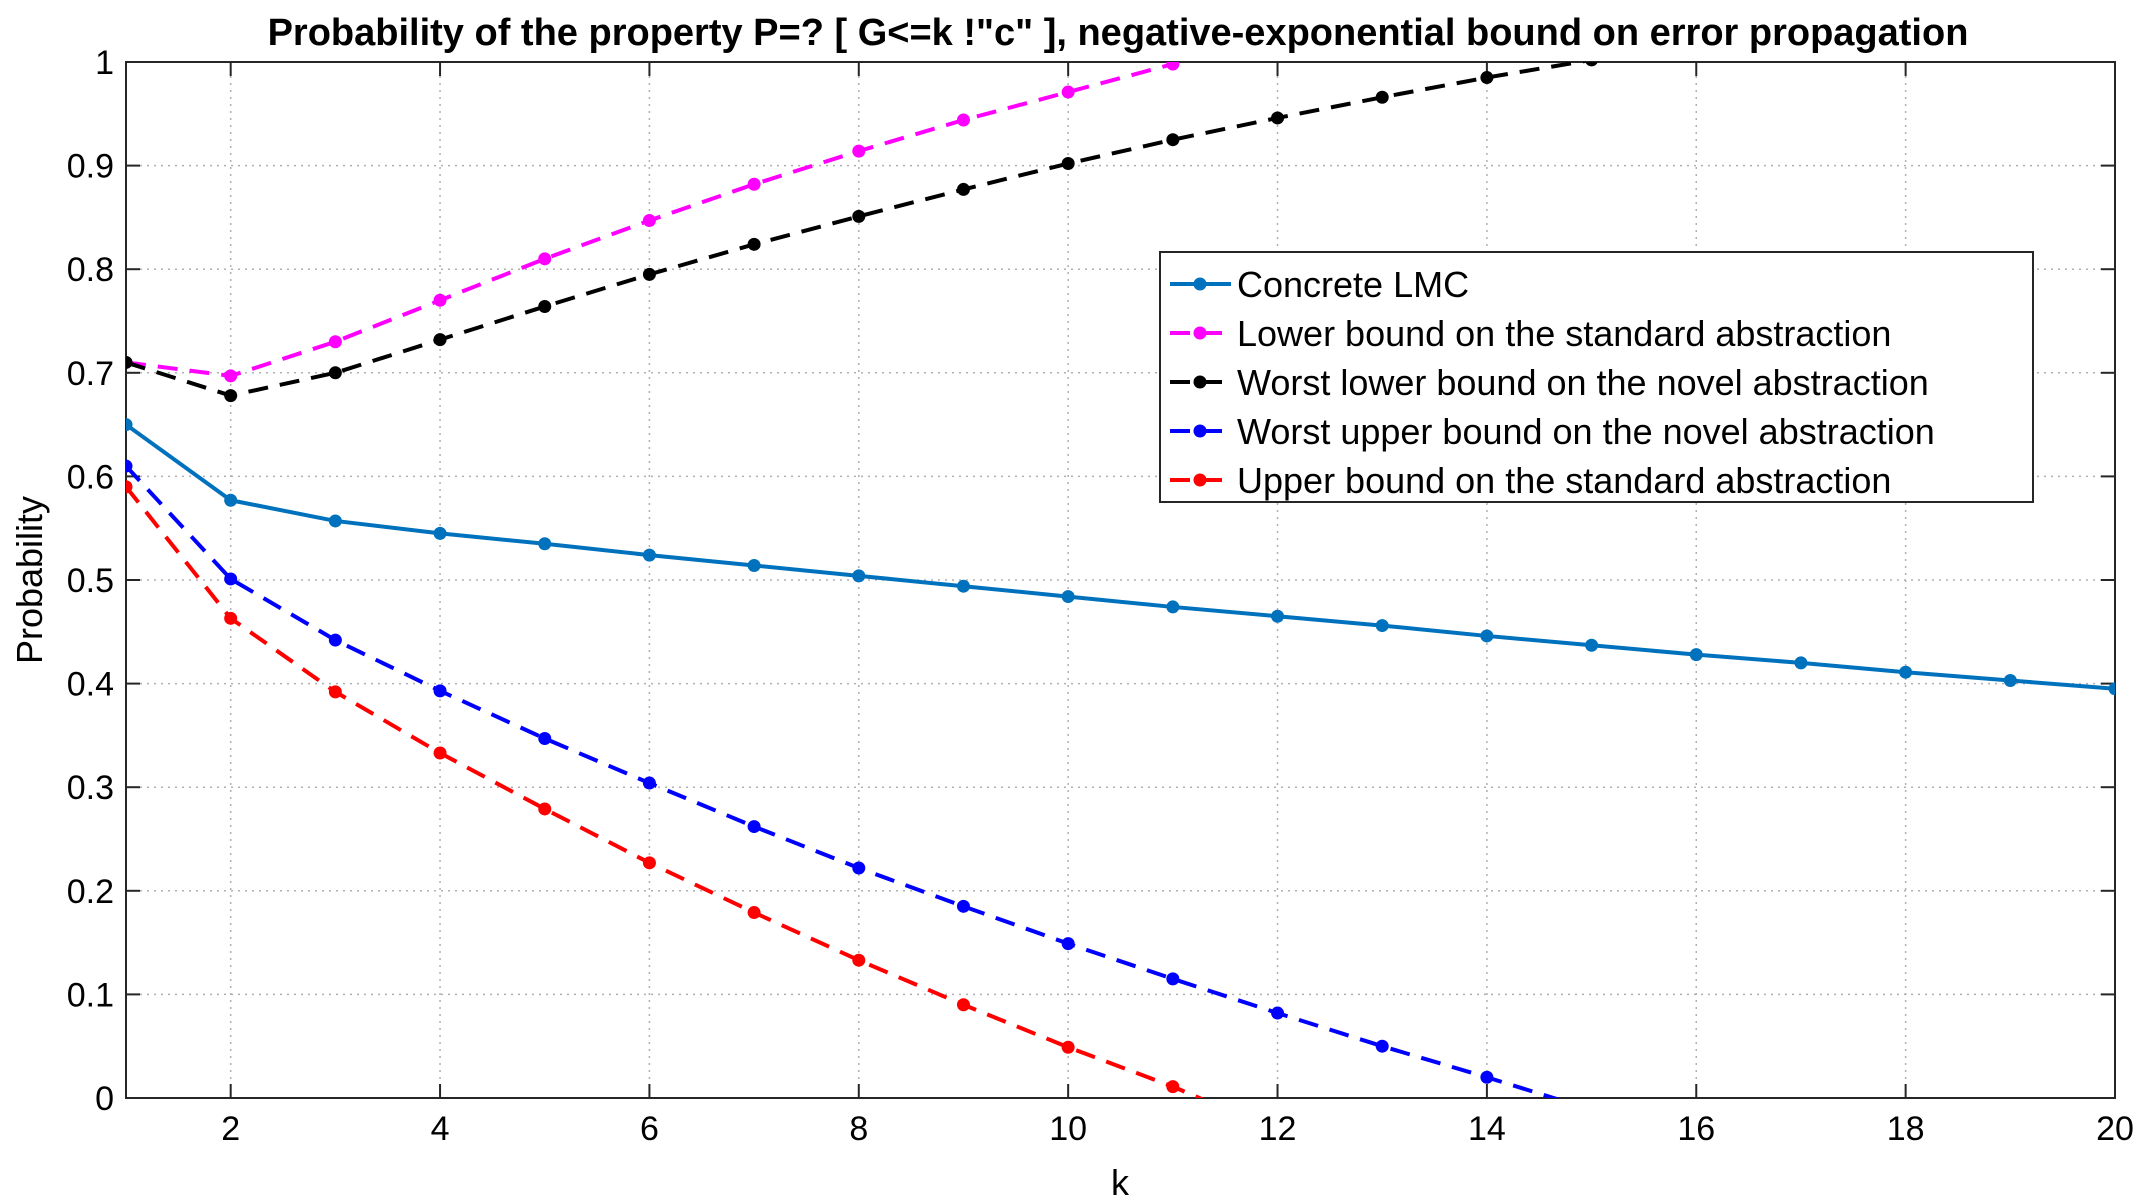  I want to click on y-tick-label: 0.6, so click(90, 477).